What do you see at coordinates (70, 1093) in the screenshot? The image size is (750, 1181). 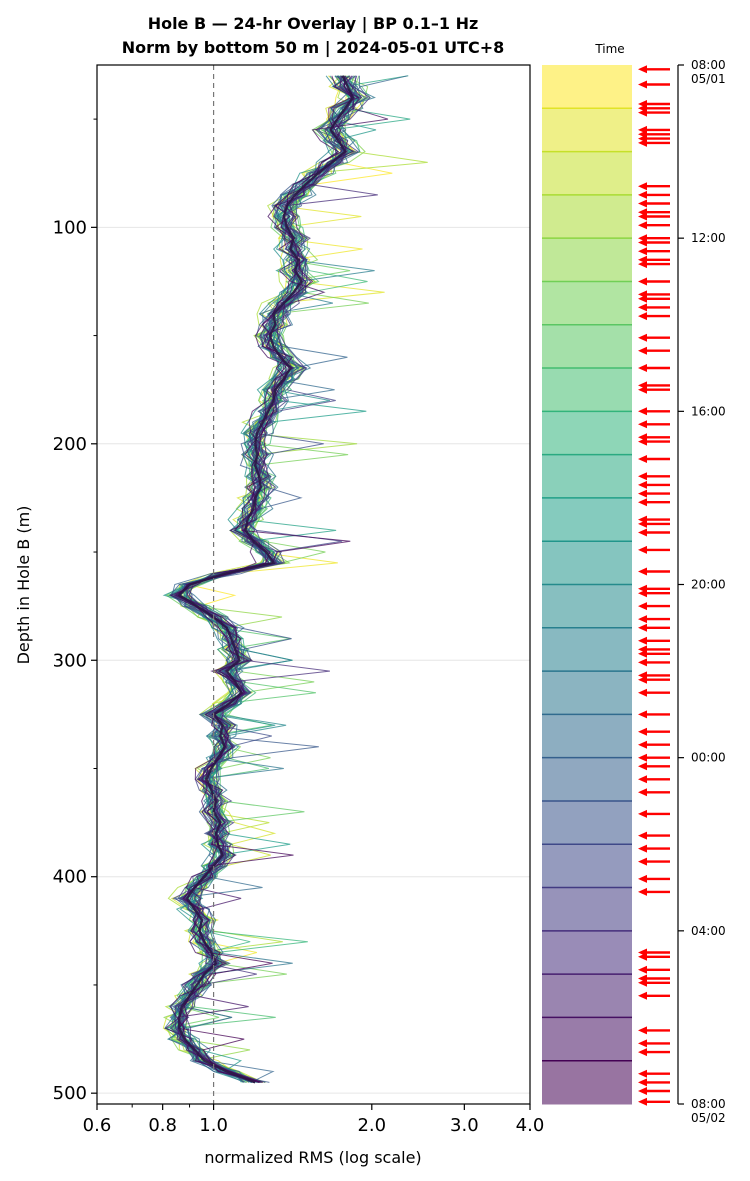 I see `y-tick-label: 500` at bounding box center [70, 1093].